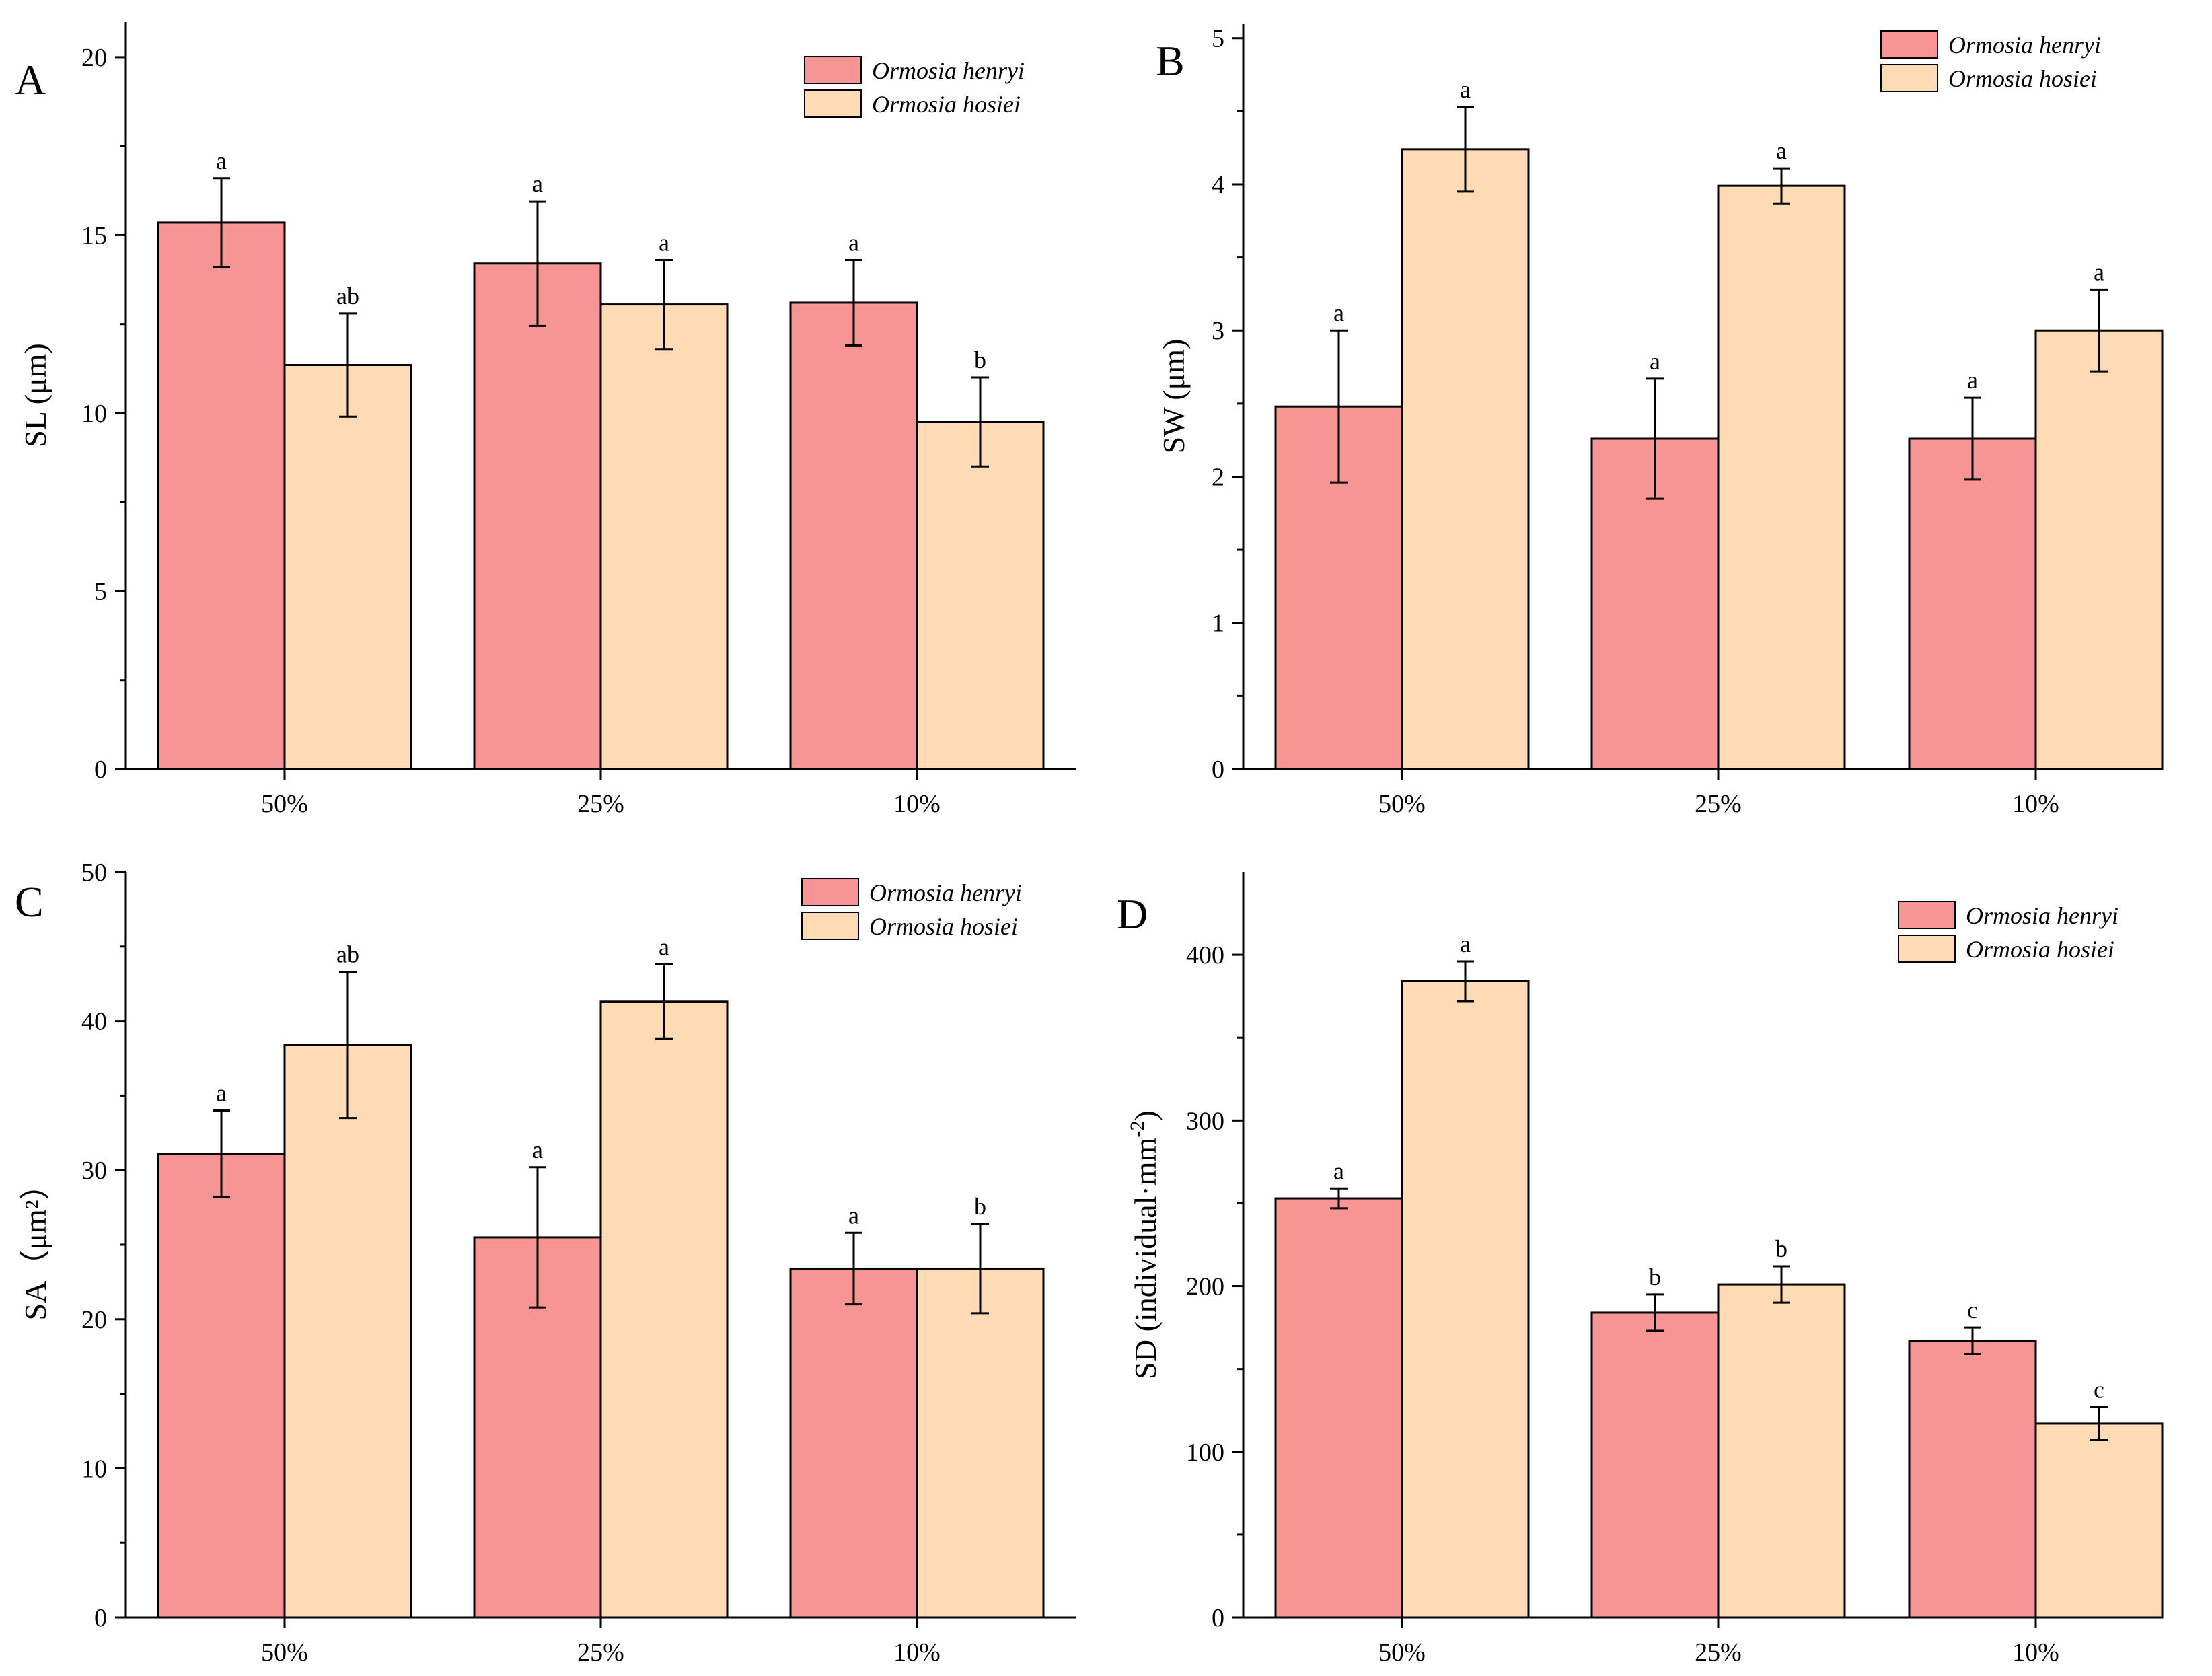 The height and width of the screenshot is (1676, 2212). I want to click on bar-henryi-25pct, so click(1655, 1465).